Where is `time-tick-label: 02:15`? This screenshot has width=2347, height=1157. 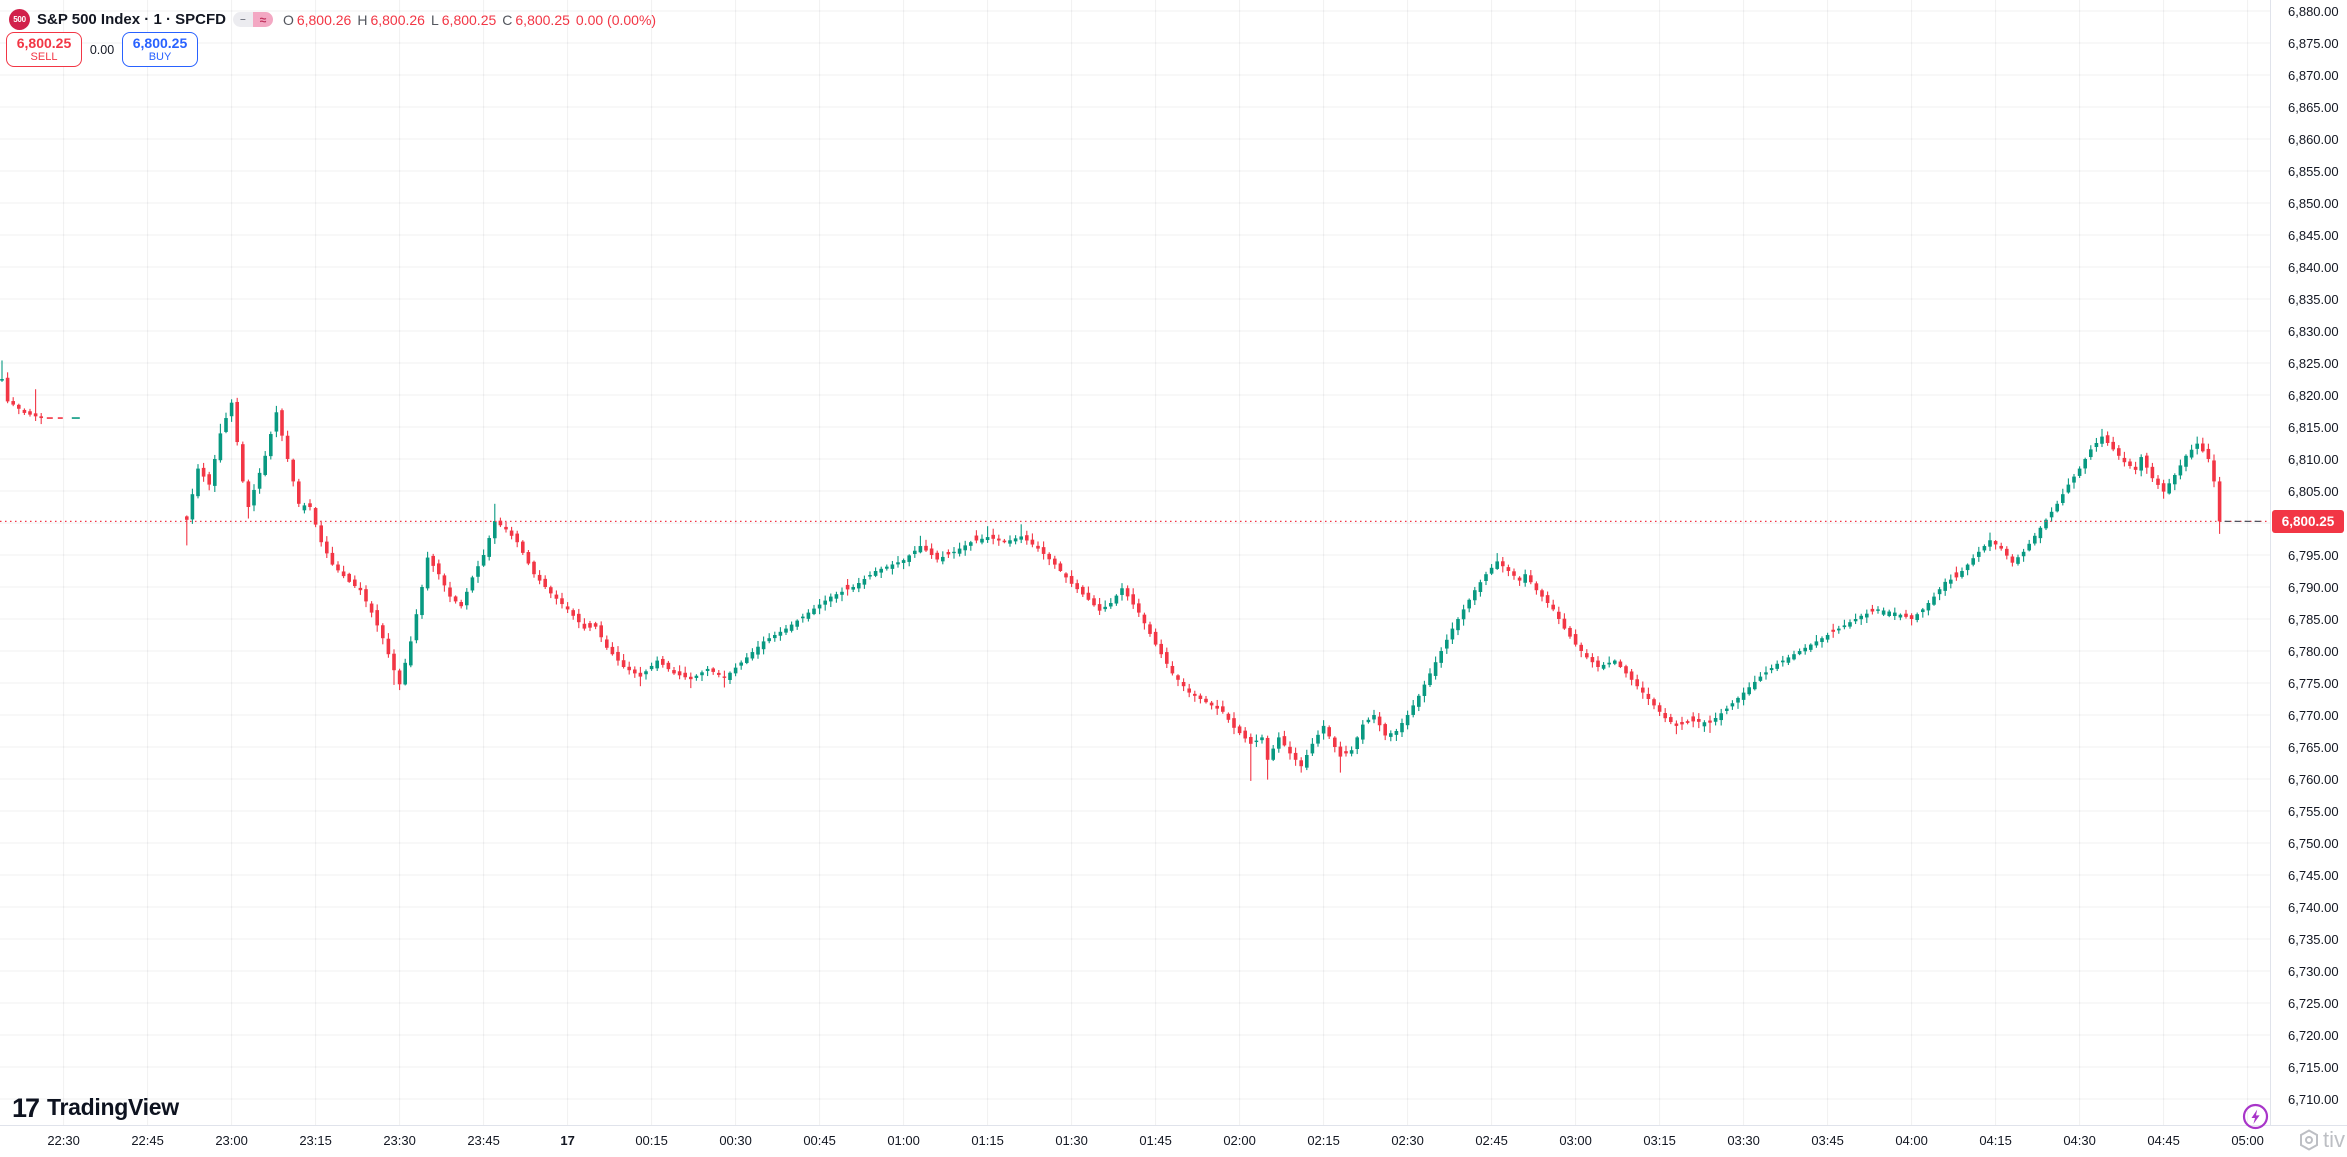
time-tick-label: 02:15 is located at coordinates (1323, 1140).